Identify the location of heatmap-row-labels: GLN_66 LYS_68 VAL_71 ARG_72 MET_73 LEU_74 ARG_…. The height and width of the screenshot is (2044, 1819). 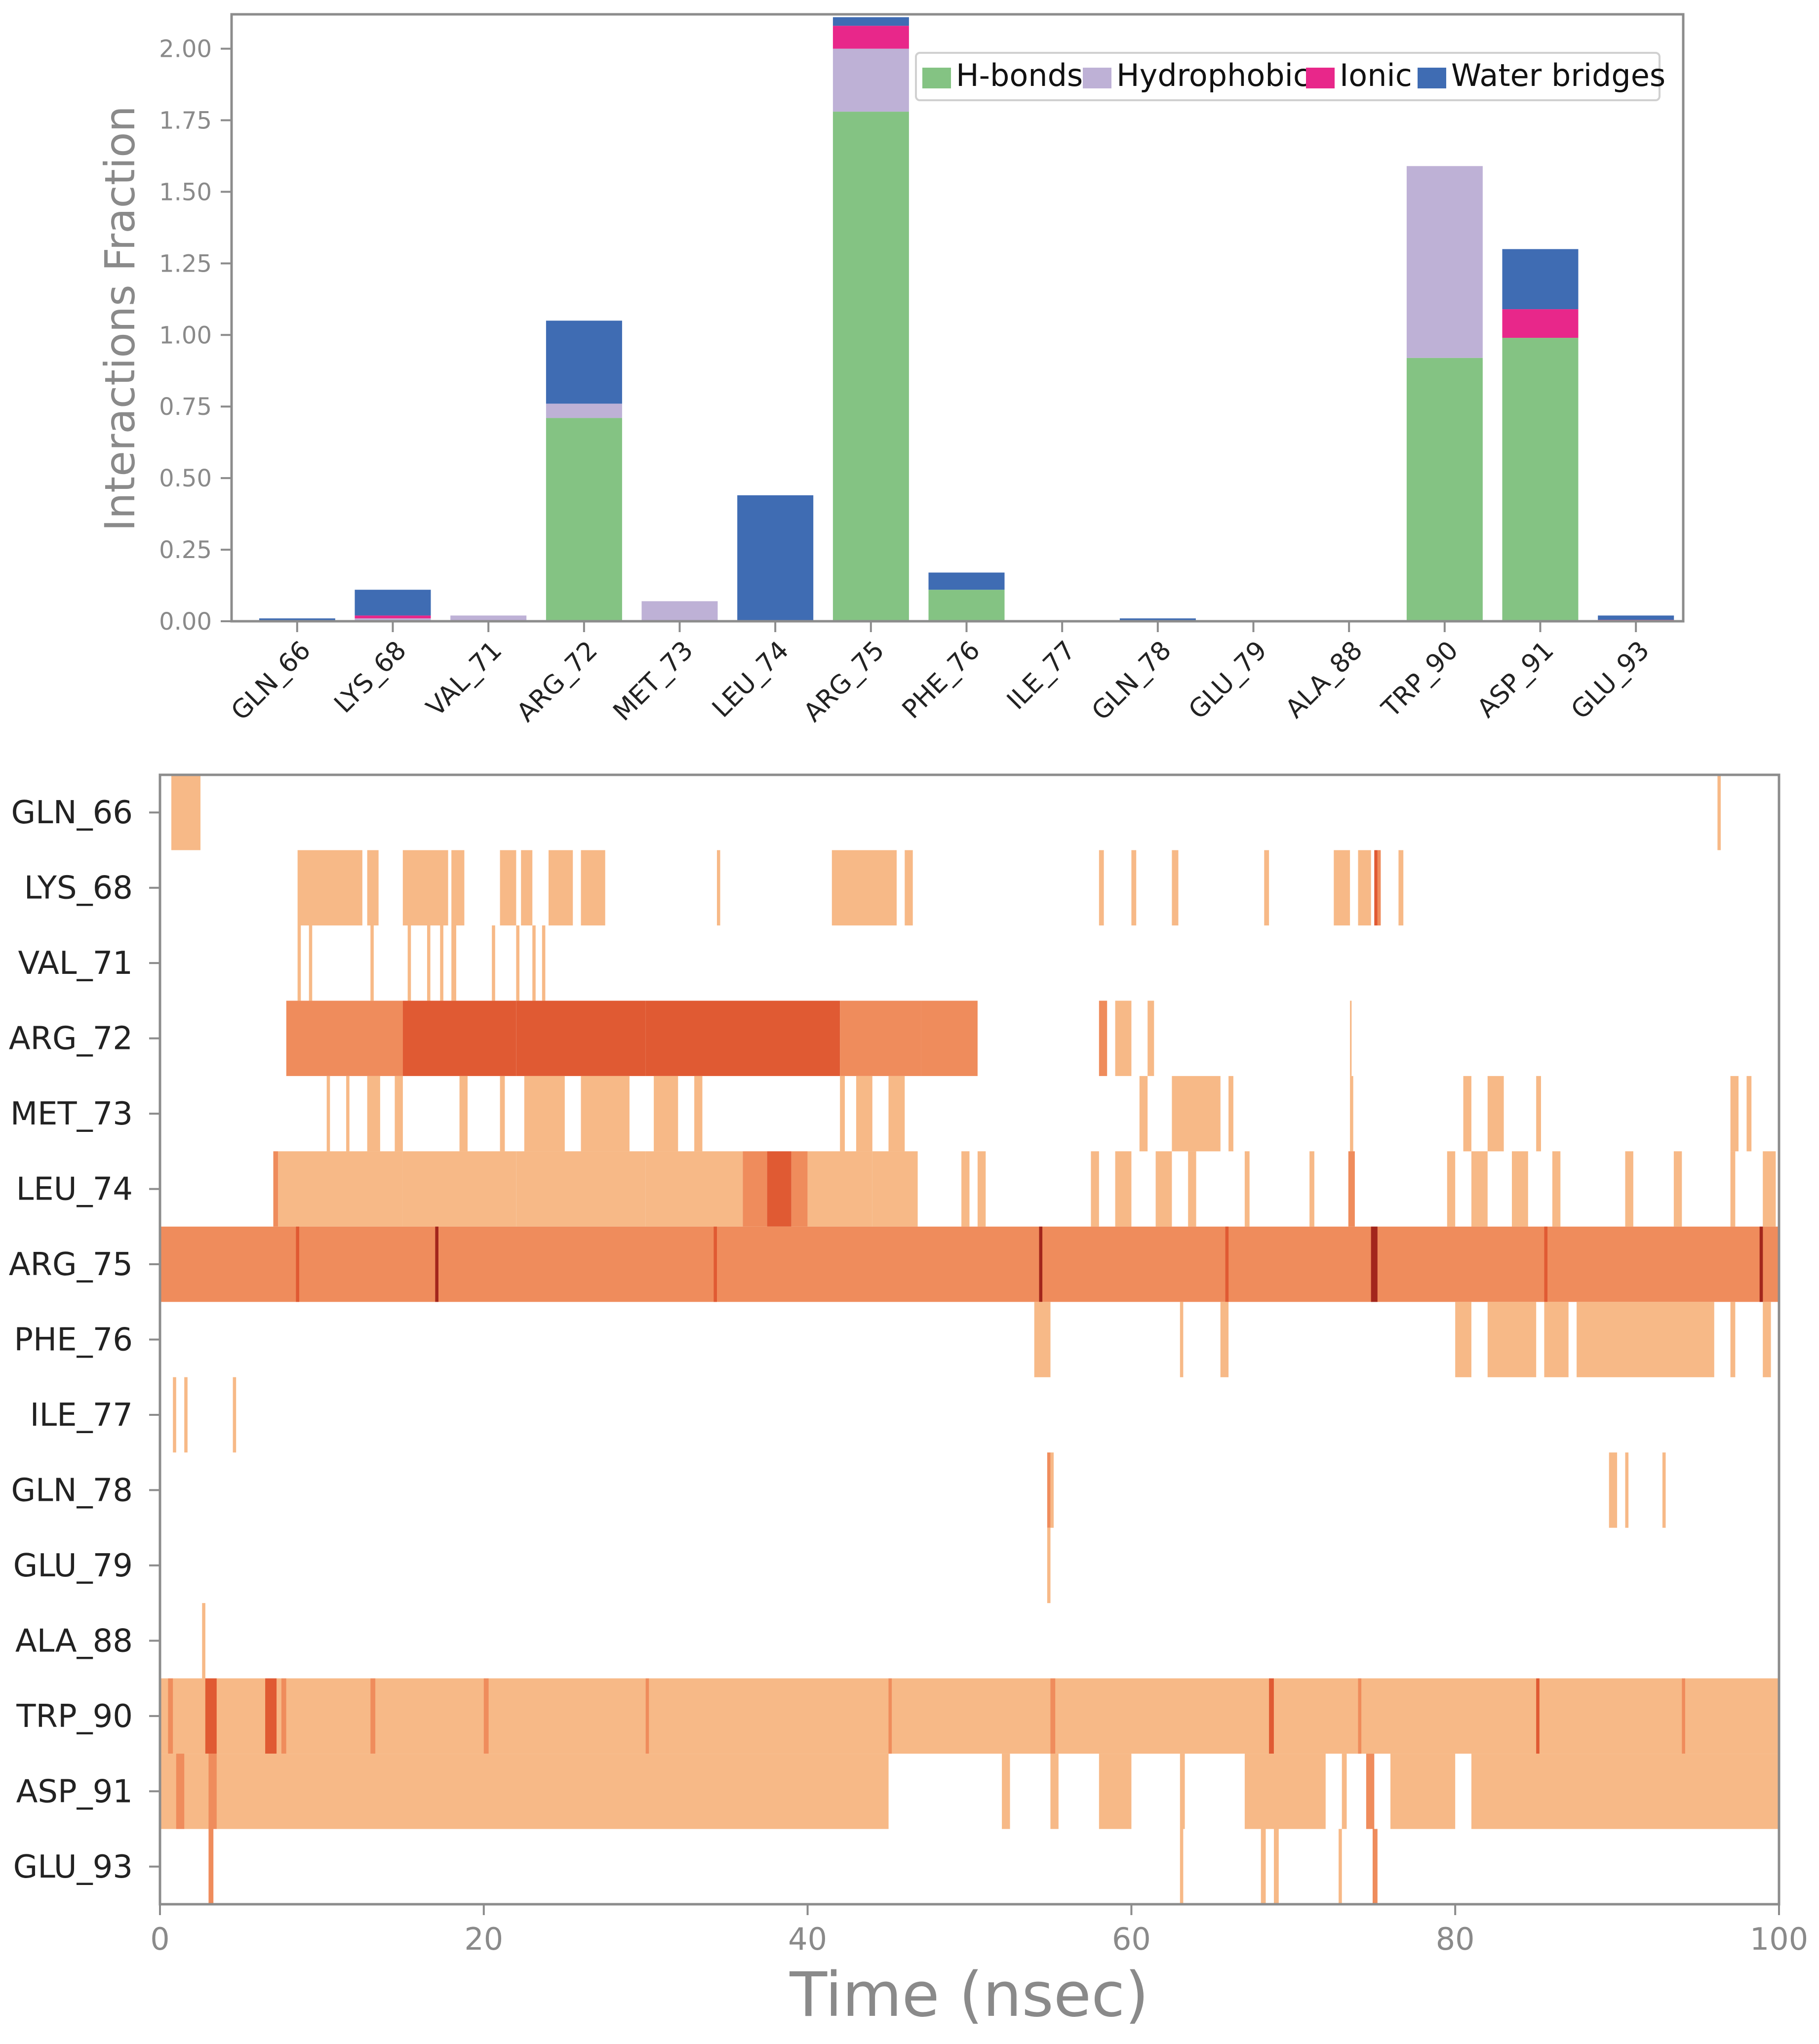
(84, 1340).